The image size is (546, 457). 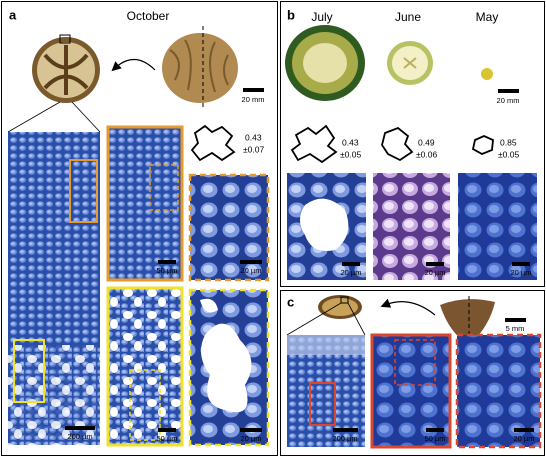 What do you see at coordinates (515, 328) in the screenshot?
I see `scale-label: 5 mm` at bounding box center [515, 328].